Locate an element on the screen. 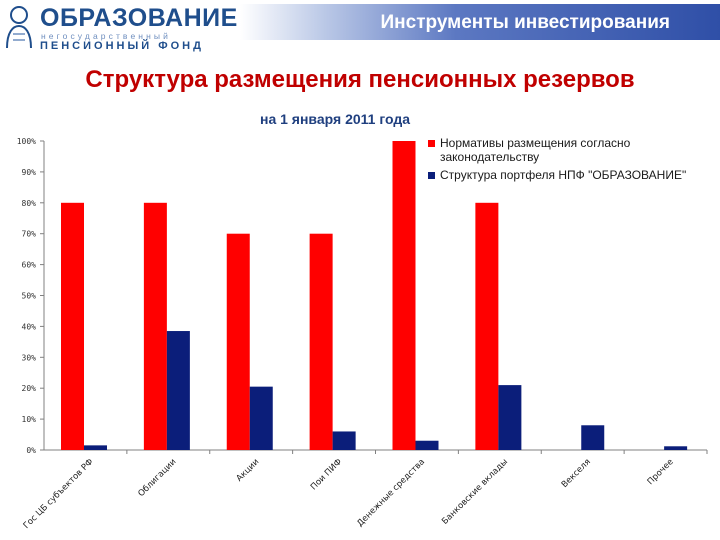 Image resolution: width=720 pixels, height=540 pixels. y-tick-label: 10% is located at coordinates (29, 419).